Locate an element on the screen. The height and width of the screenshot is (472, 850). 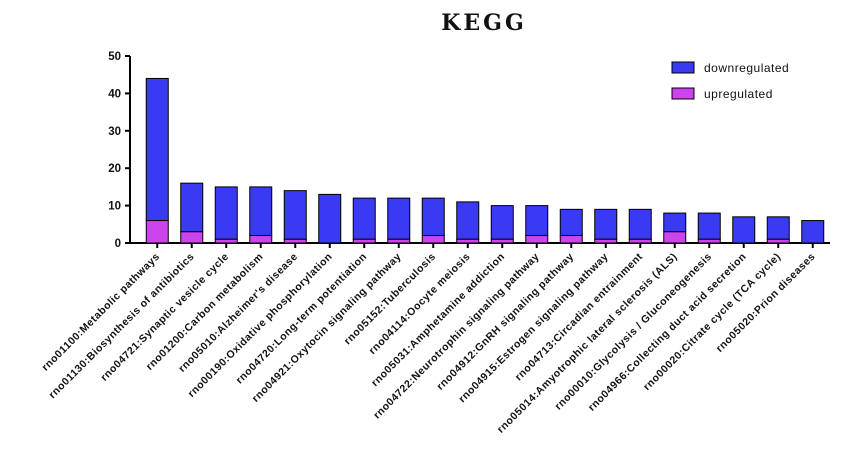
legend: downregulated upregulated is located at coordinates (730, 81).